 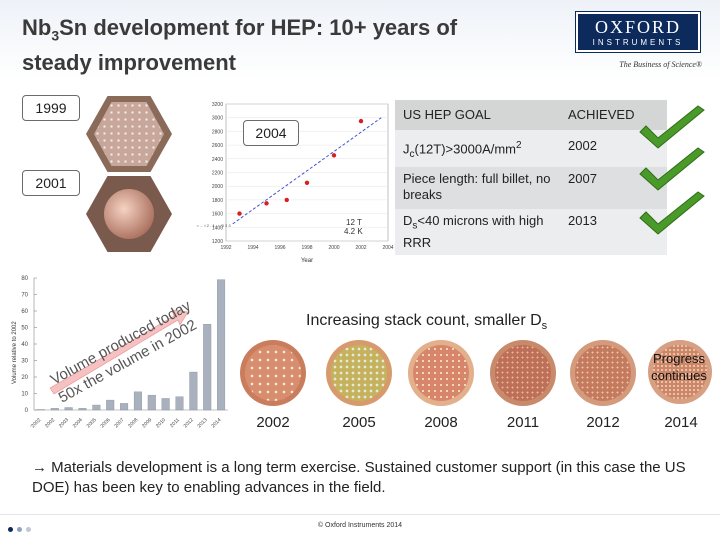 What do you see at coordinates (133, 423) in the screenshot?
I see `x-tick-label: 2008` at bounding box center [133, 423].